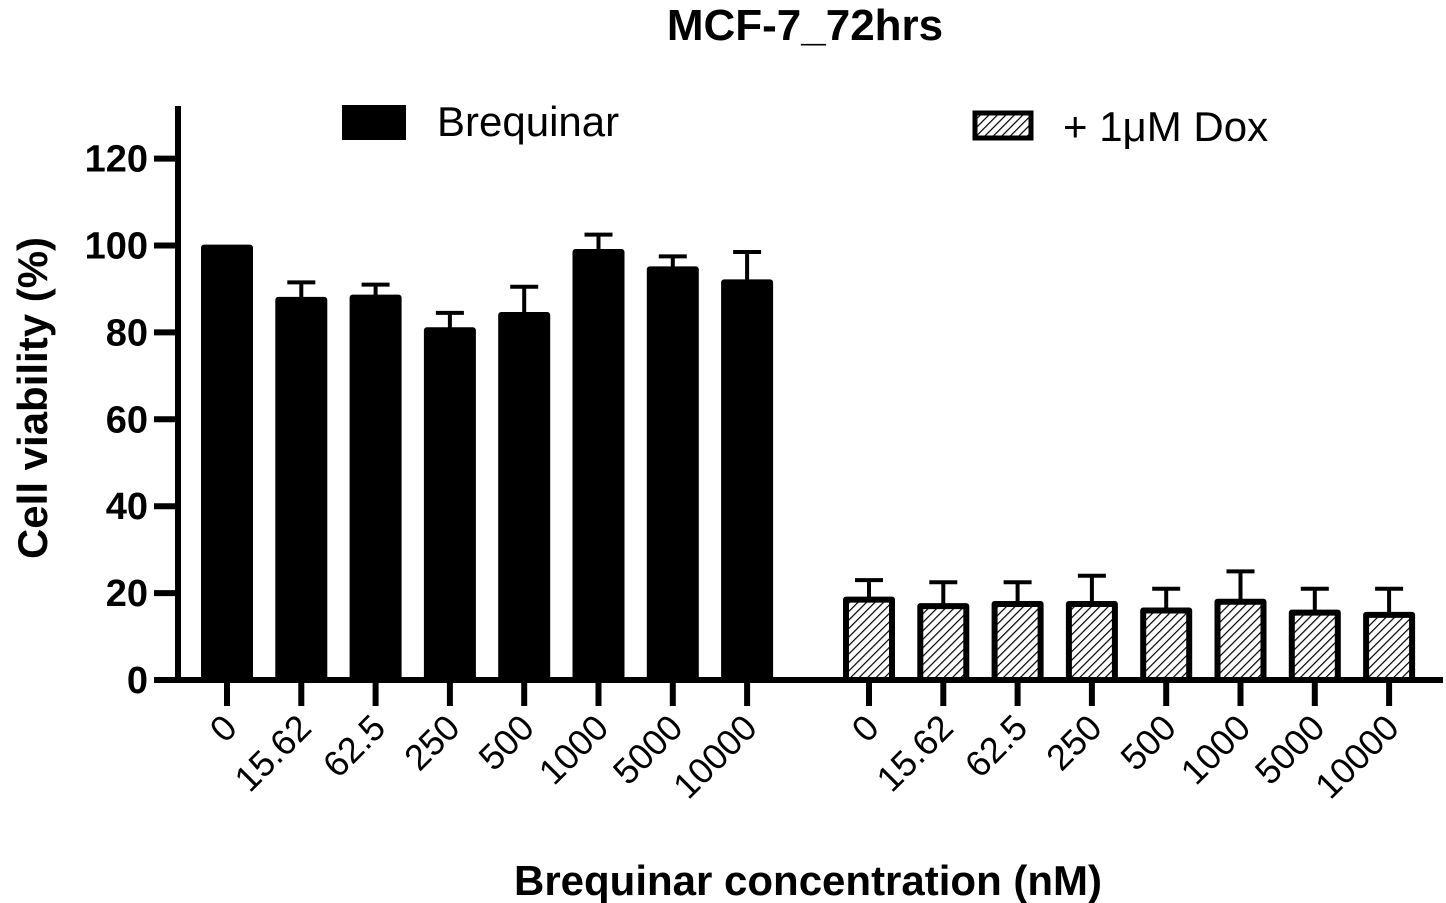 The width and height of the screenshot is (1446, 903). Describe the element at coordinates (127, 594) in the screenshot. I see `y-tick-label: 20` at that location.